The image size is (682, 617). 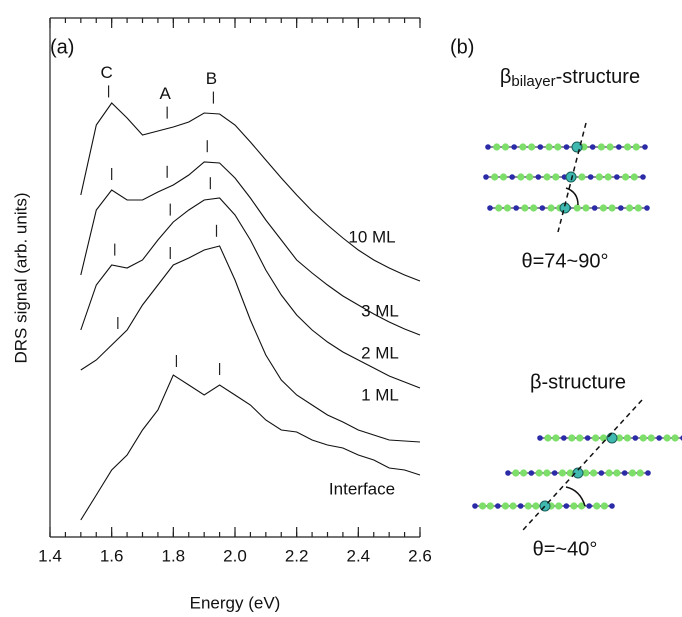 I want to click on x-axis-label: Energy (eV), so click(x=235, y=602).